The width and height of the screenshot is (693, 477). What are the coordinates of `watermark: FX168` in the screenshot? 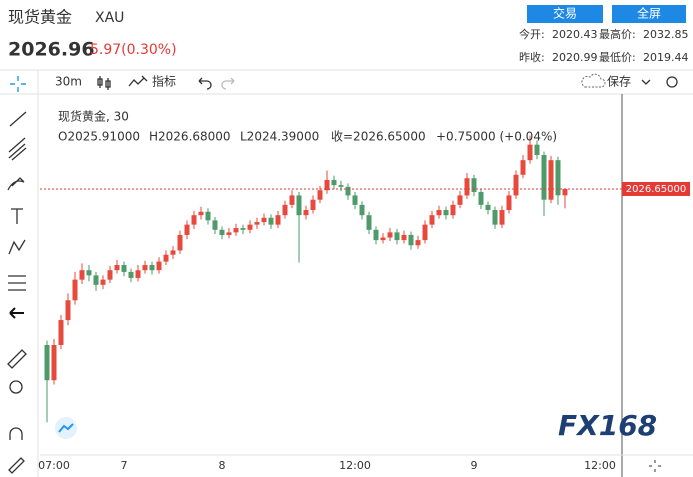 It's located at (607, 425).